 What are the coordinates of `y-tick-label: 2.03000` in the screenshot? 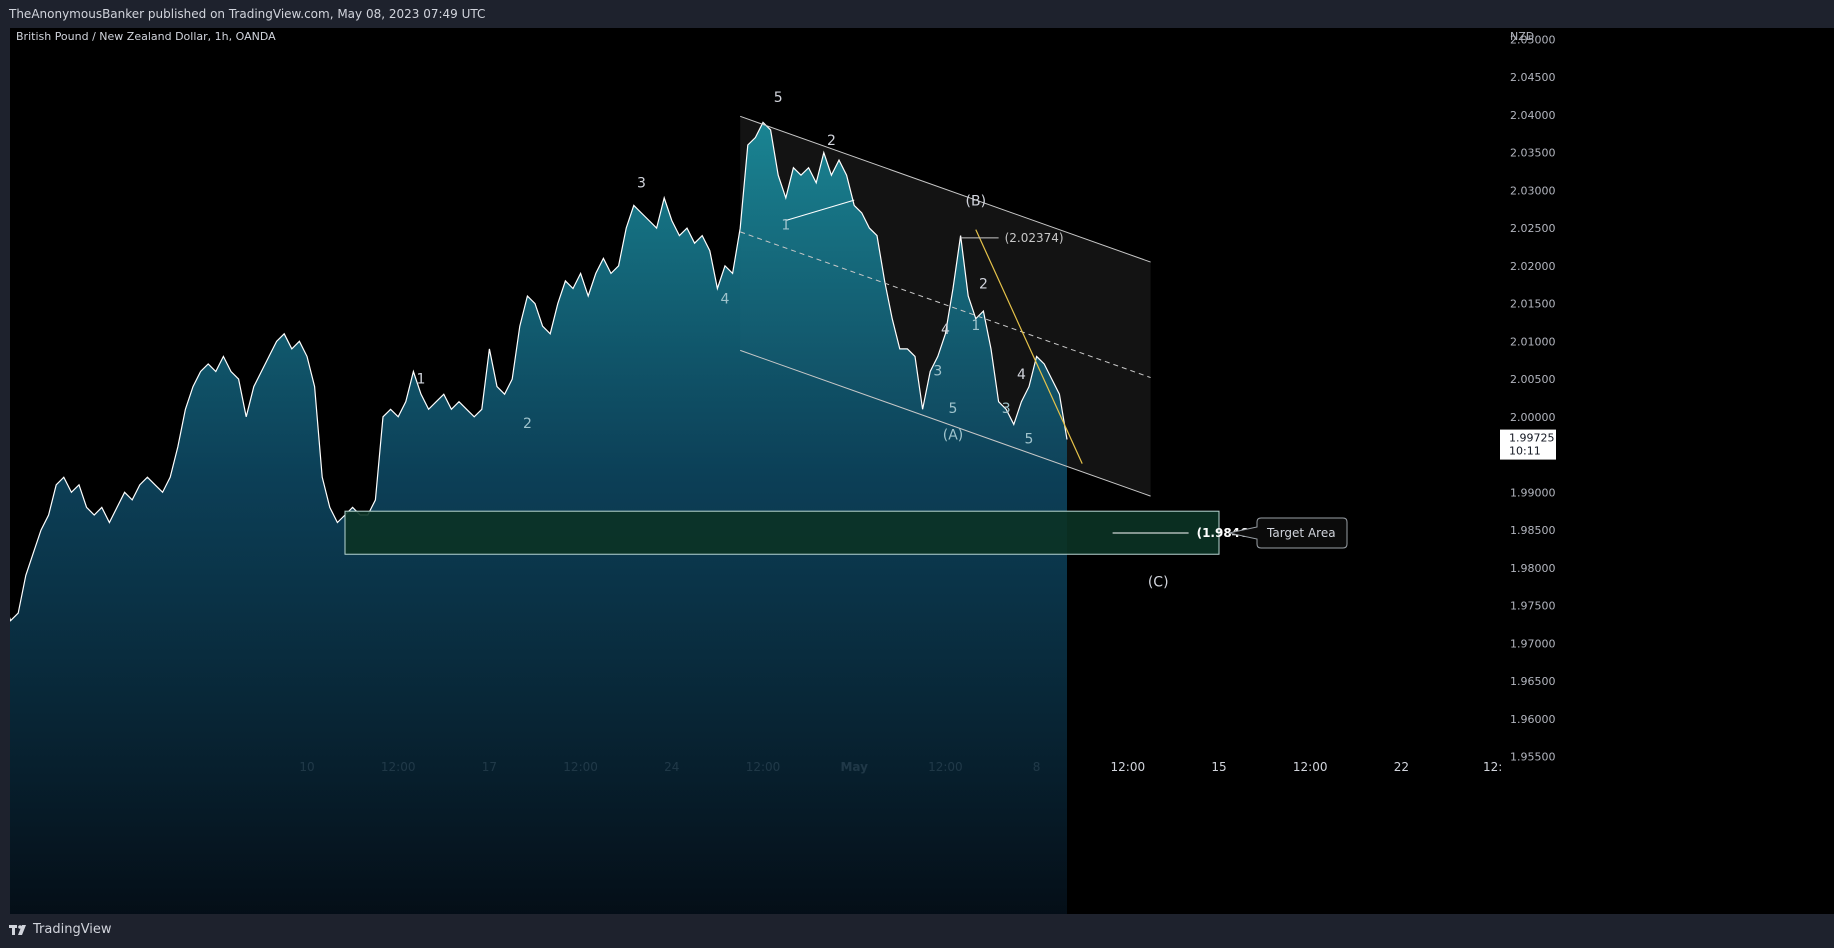 It's located at (1533, 190).